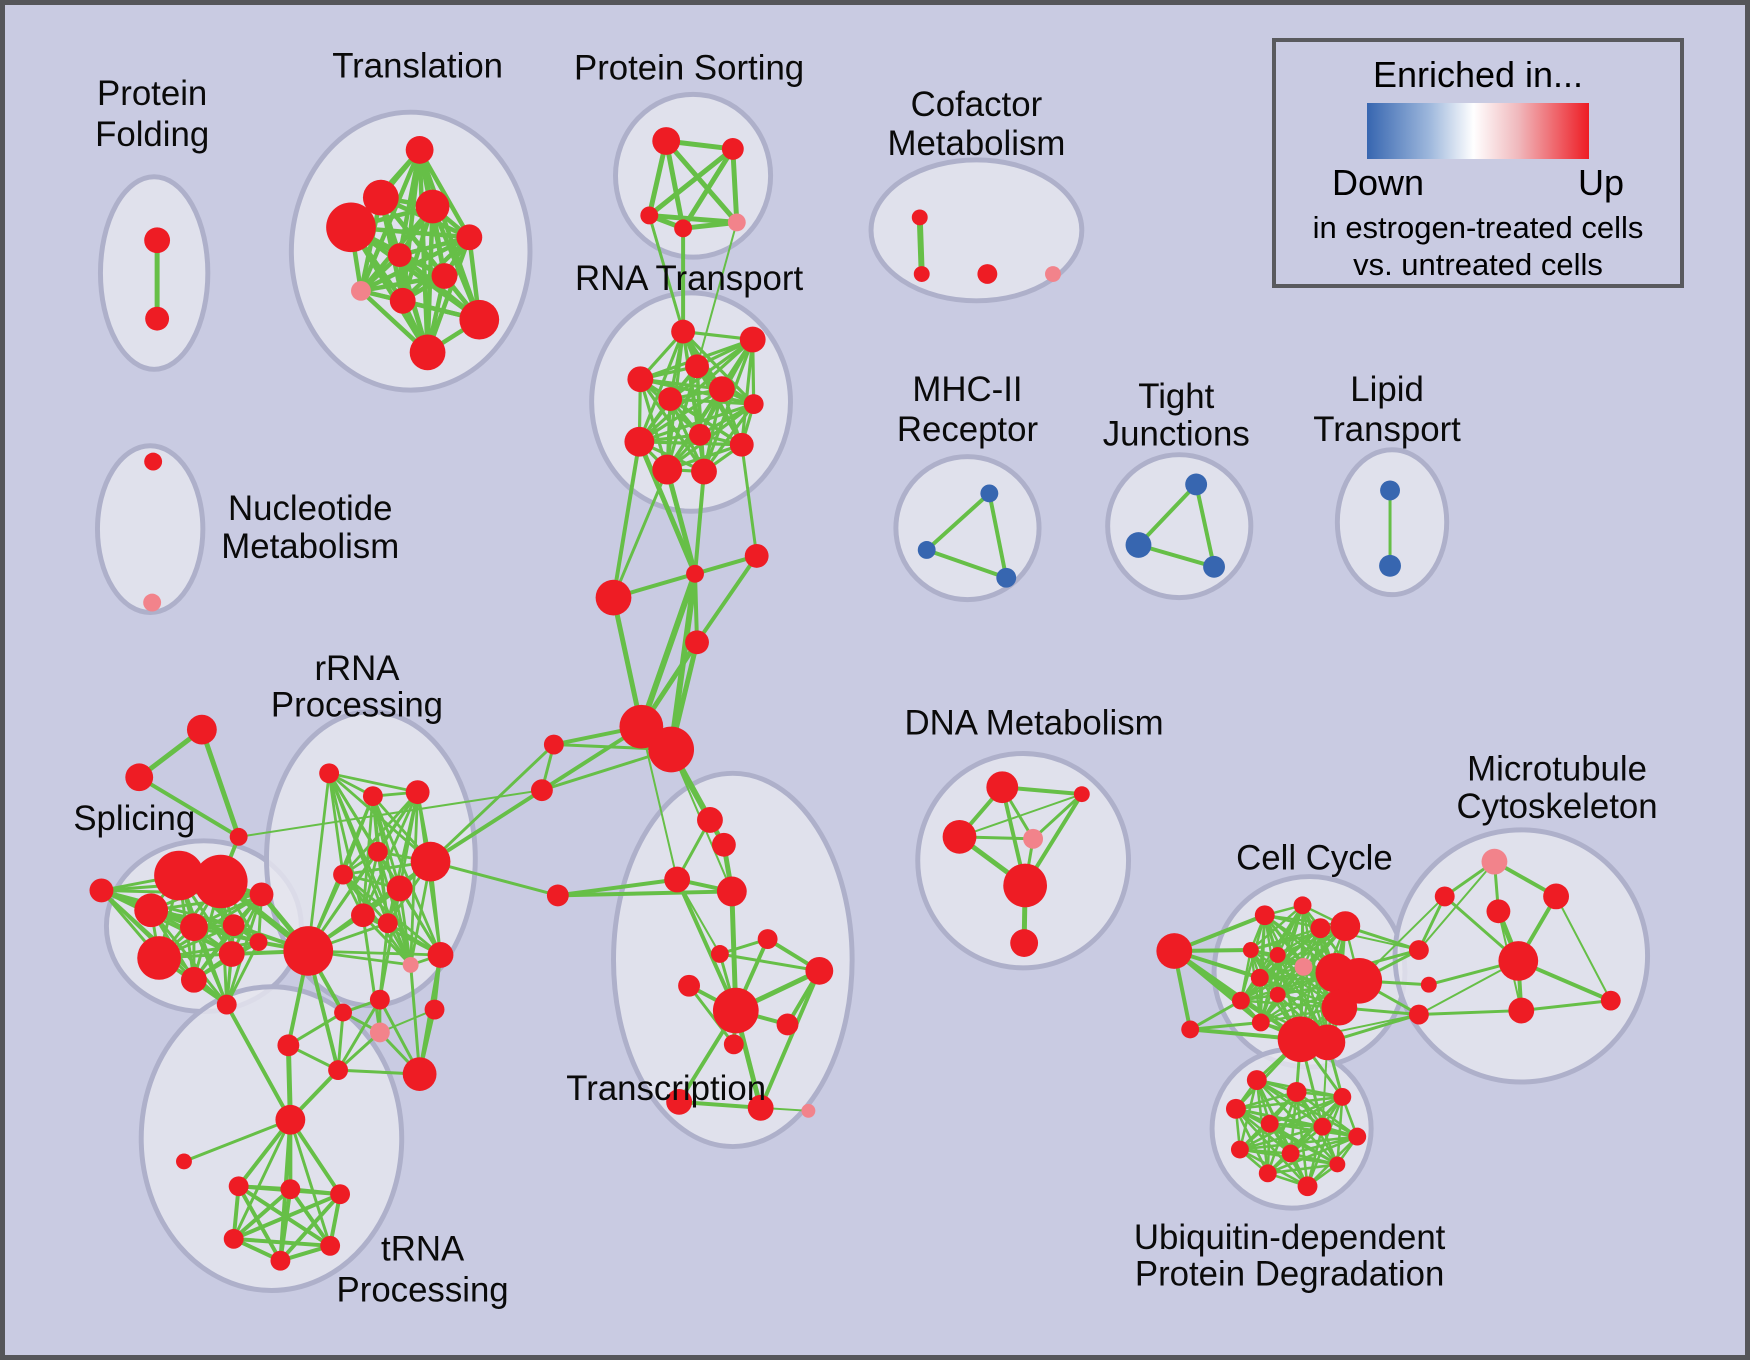  I want to click on cluster-label-nucleotide-metabolism: Metabolism, so click(310, 547).